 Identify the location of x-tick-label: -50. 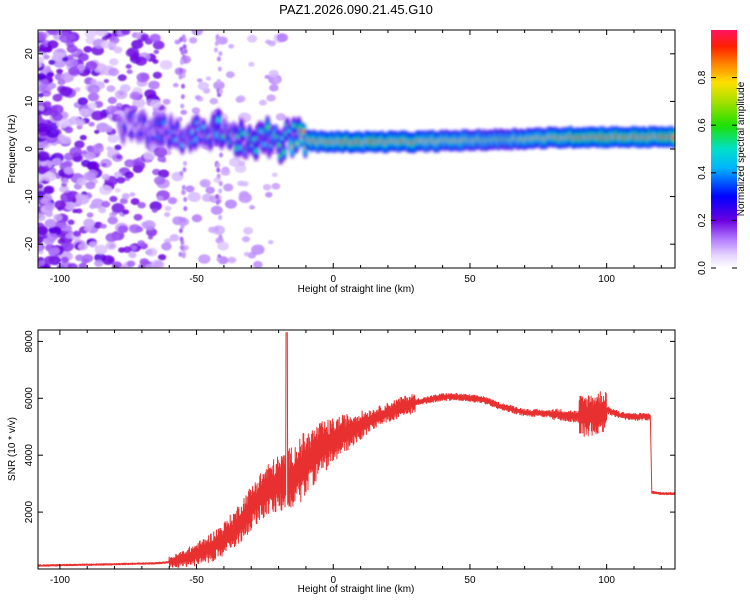
(196, 580).